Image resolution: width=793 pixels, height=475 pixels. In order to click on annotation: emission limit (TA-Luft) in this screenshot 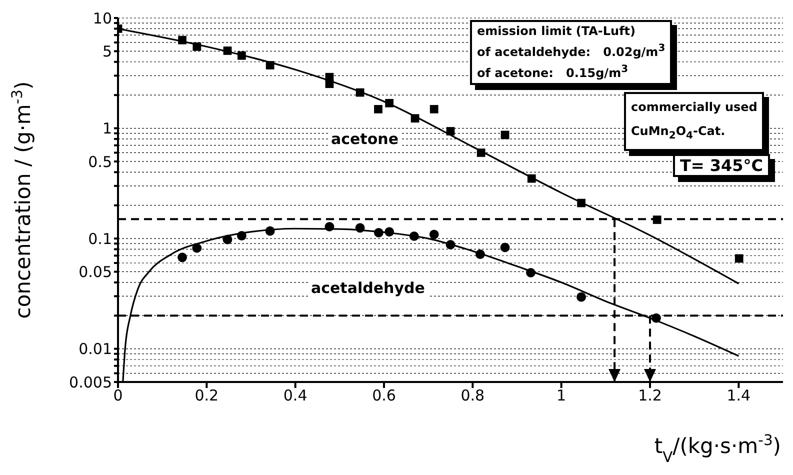, I will do `click(556, 31)`.